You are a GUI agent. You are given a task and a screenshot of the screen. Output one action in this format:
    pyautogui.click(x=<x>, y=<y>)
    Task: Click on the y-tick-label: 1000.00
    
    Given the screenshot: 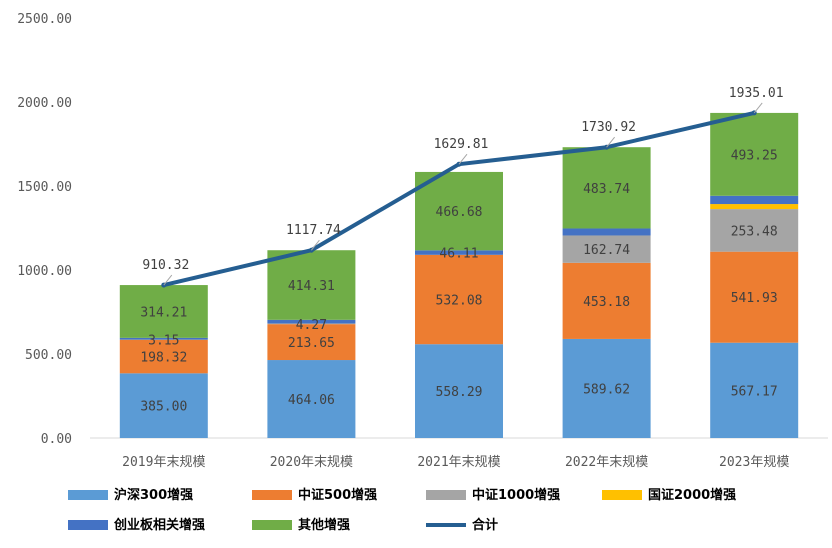 What is the action you would take?
    pyautogui.click(x=44, y=271)
    